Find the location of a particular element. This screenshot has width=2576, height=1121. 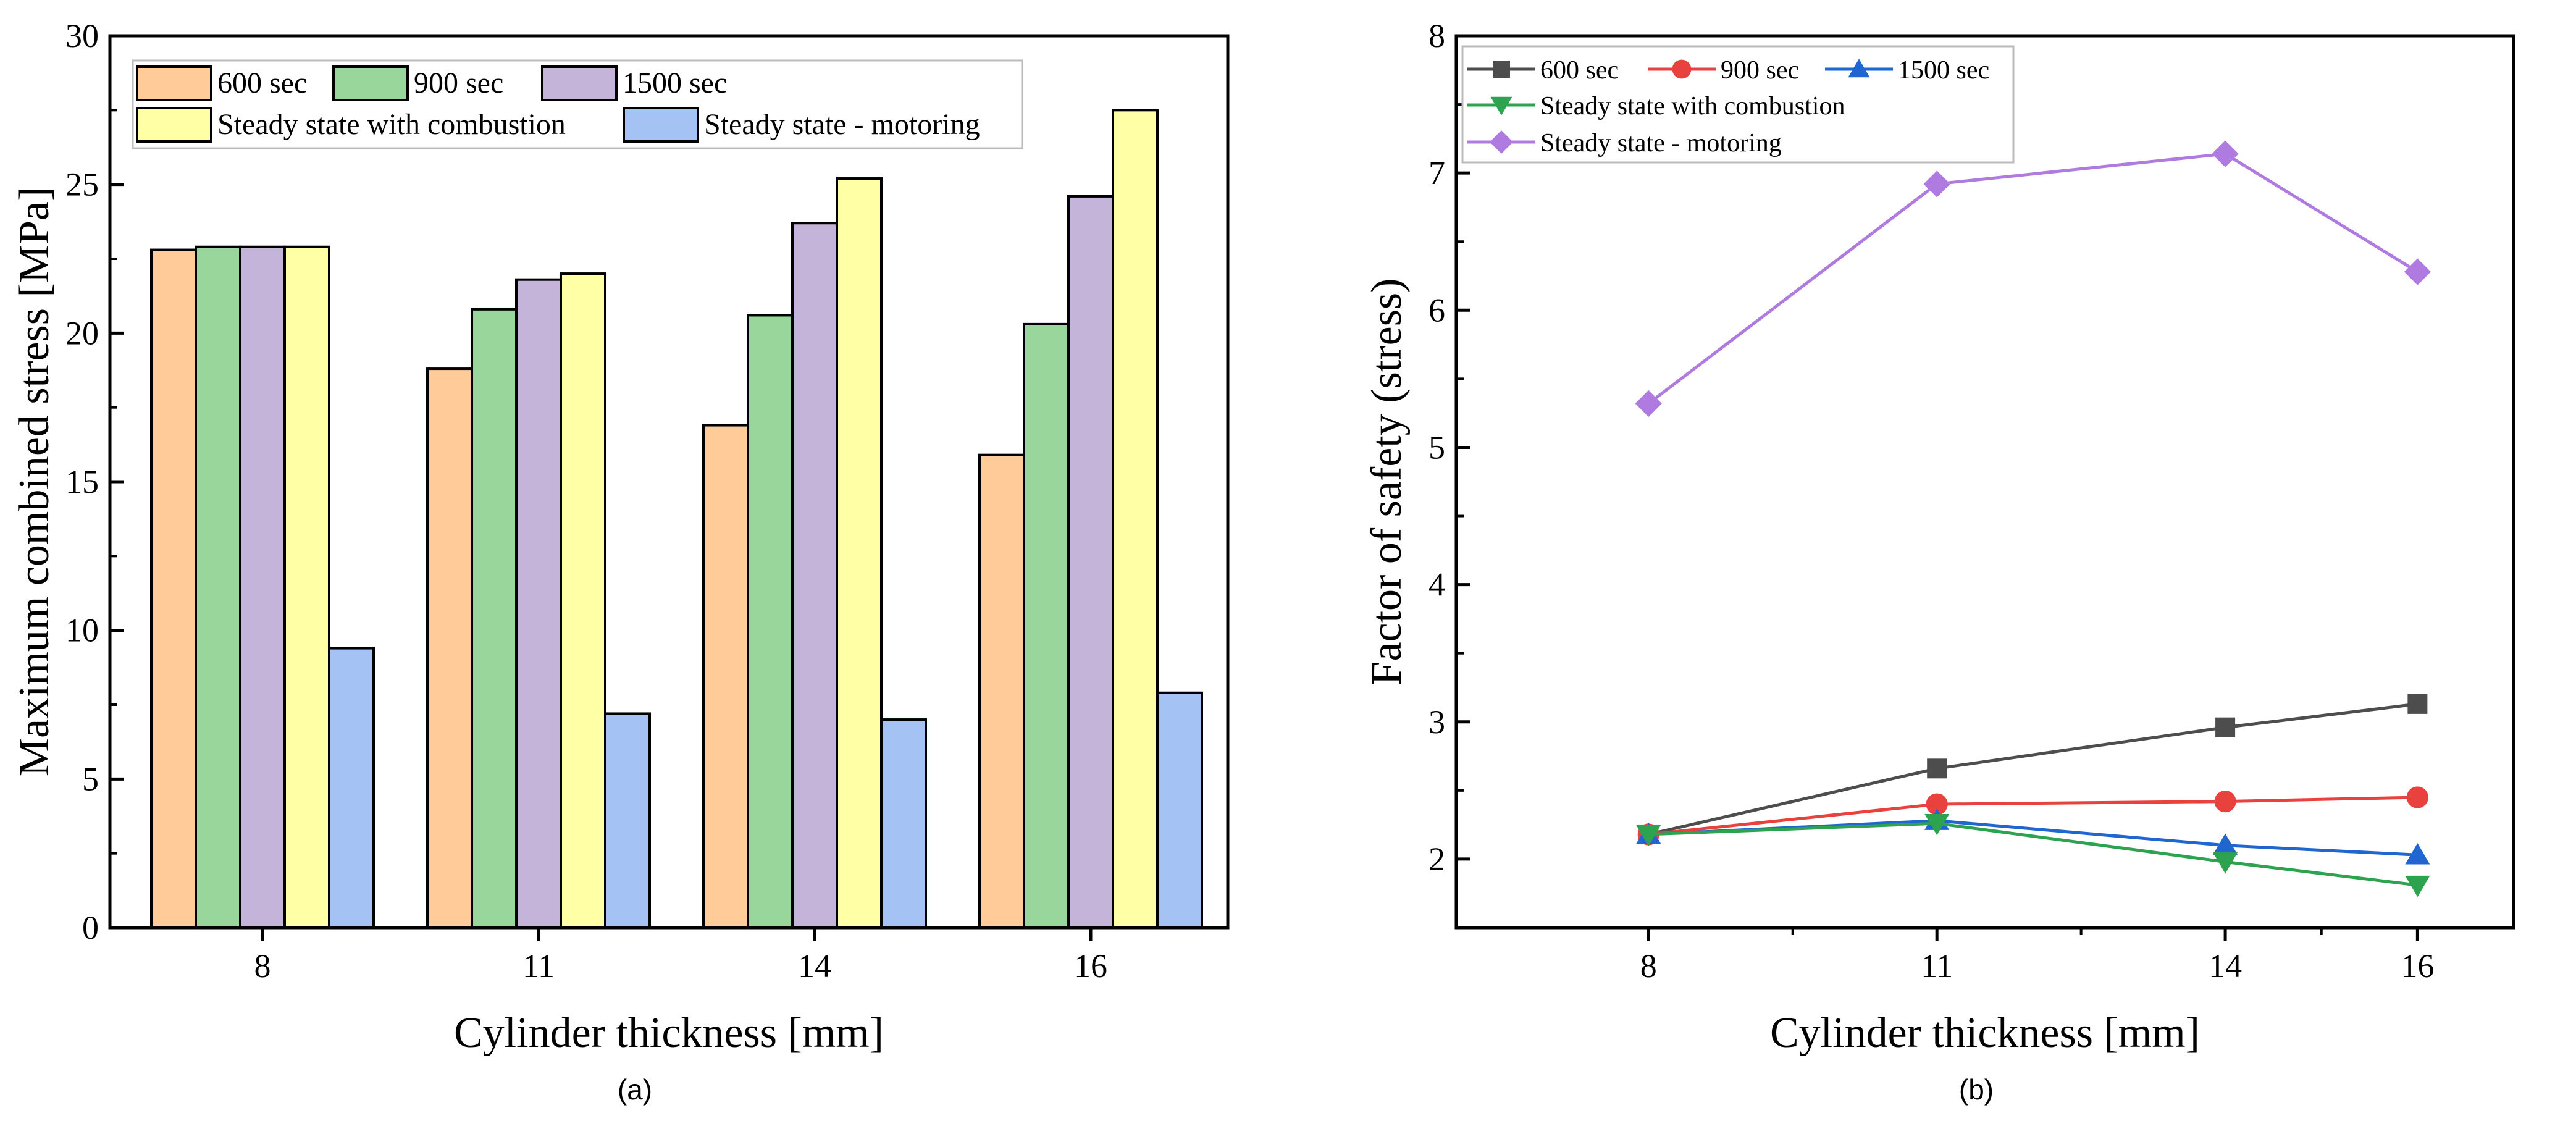

y-axis-title: Maximum combined stress [MPa] is located at coordinates (34, 482).